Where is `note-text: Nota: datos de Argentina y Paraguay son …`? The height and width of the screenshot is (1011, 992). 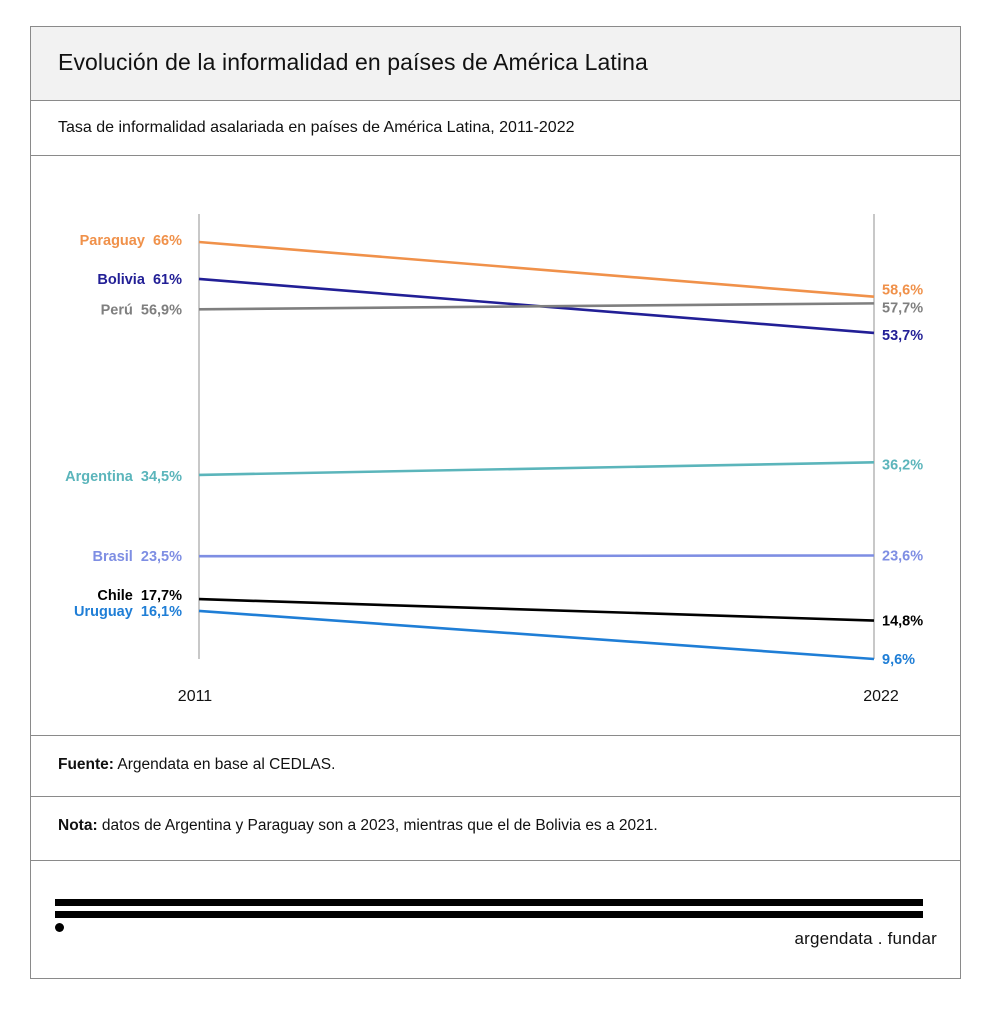 note-text: Nota: datos de Argentina y Paraguay son … is located at coordinates (358, 826).